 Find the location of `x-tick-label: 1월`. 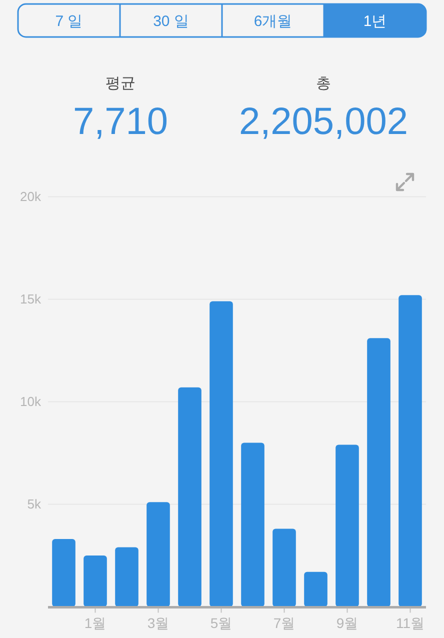

x-tick-label: 1월 is located at coordinates (95, 623).